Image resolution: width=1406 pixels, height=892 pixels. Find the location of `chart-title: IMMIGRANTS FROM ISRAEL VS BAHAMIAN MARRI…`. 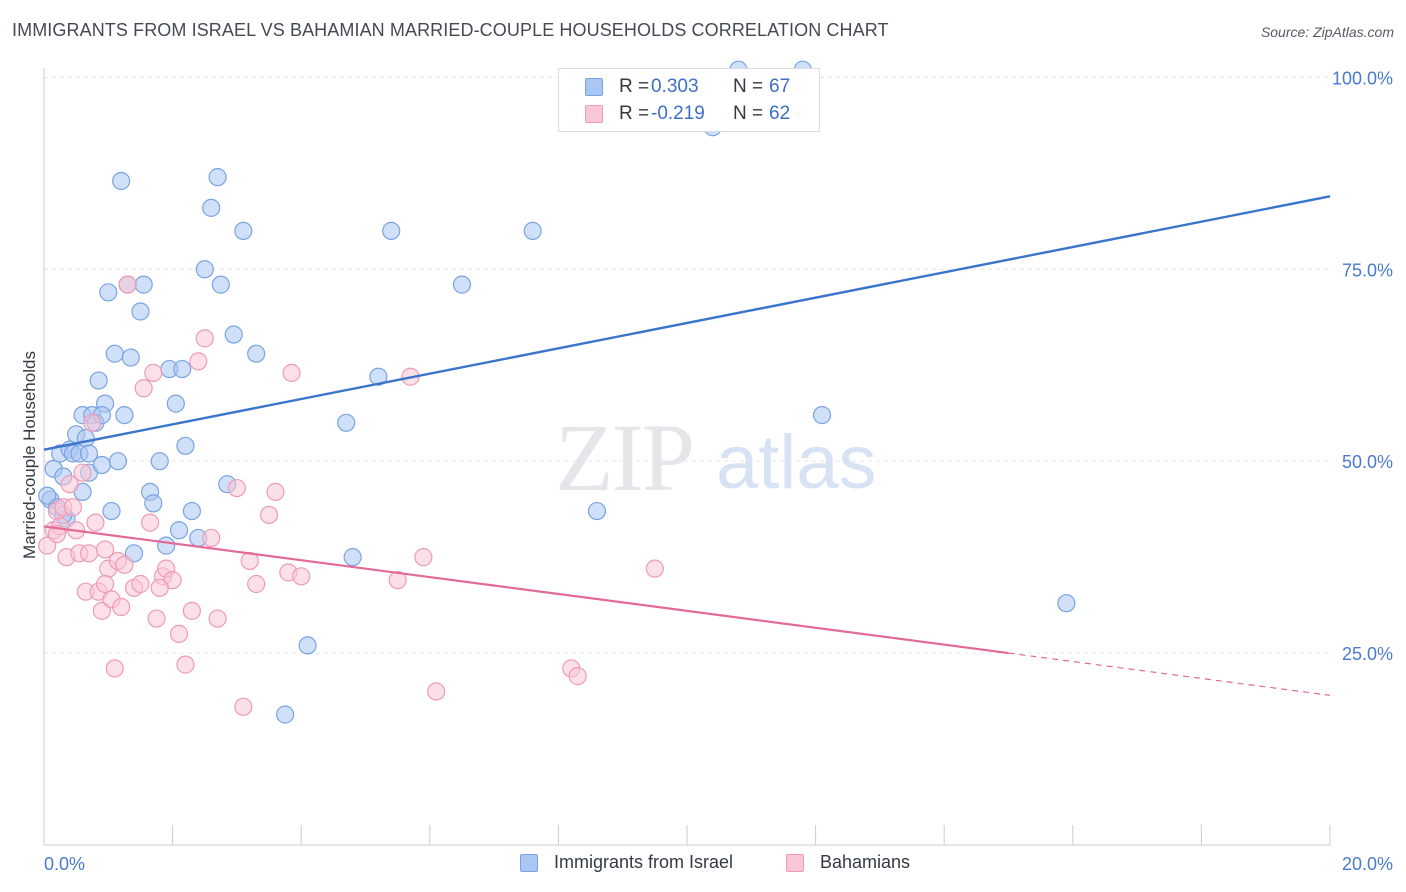

chart-title: IMMIGRANTS FROM ISRAEL VS BAHAMIAN MARRI… is located at coordinates (450, 30).